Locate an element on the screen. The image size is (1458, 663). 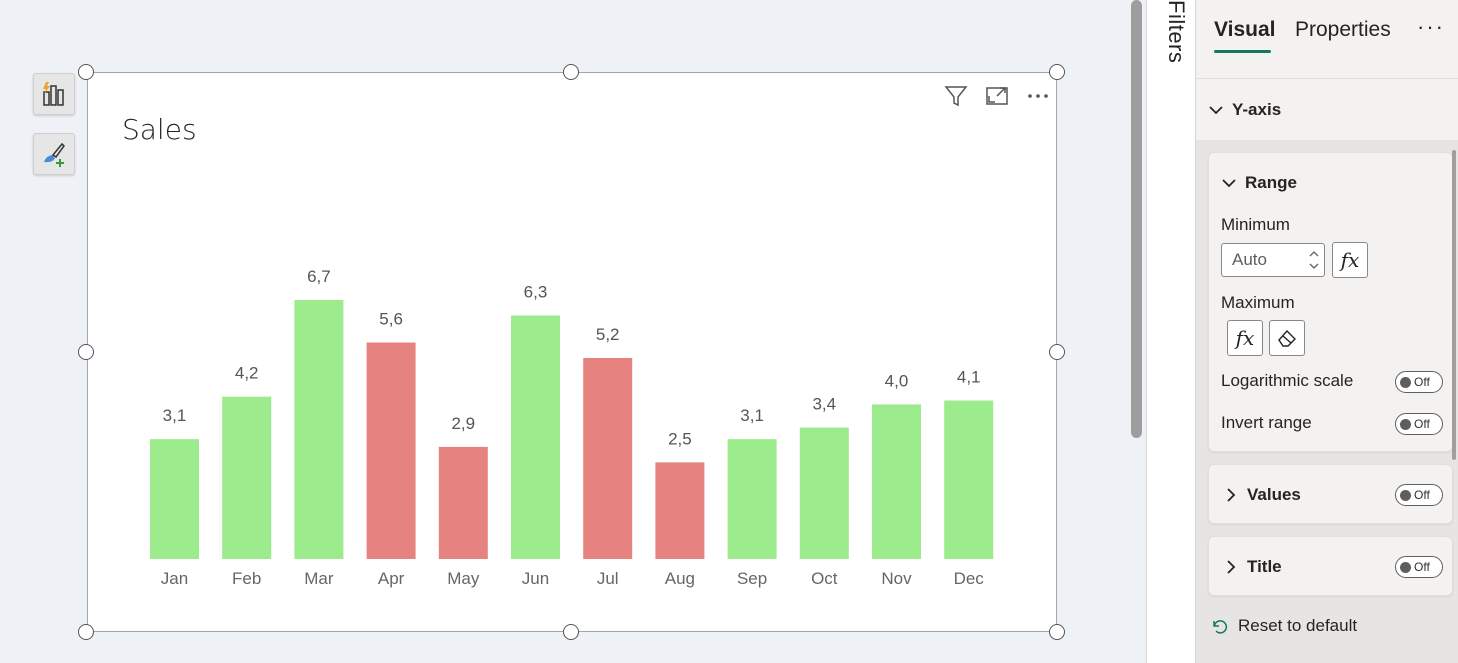
x-tick-oct: Oct is located at coordinates (824, 578).